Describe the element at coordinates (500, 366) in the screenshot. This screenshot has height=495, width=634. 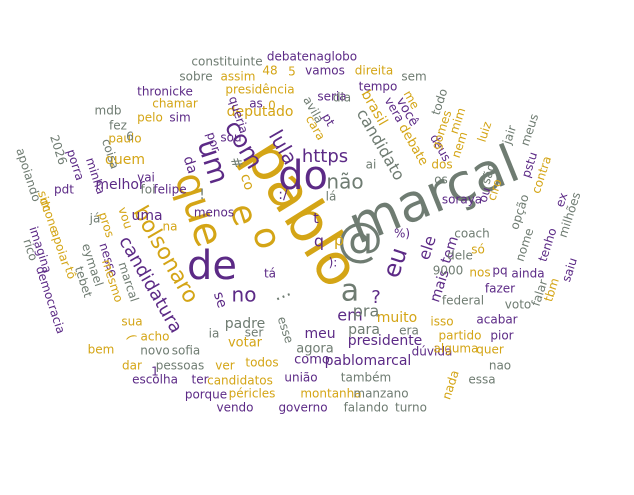
I see `word-nao: nao` at that location.